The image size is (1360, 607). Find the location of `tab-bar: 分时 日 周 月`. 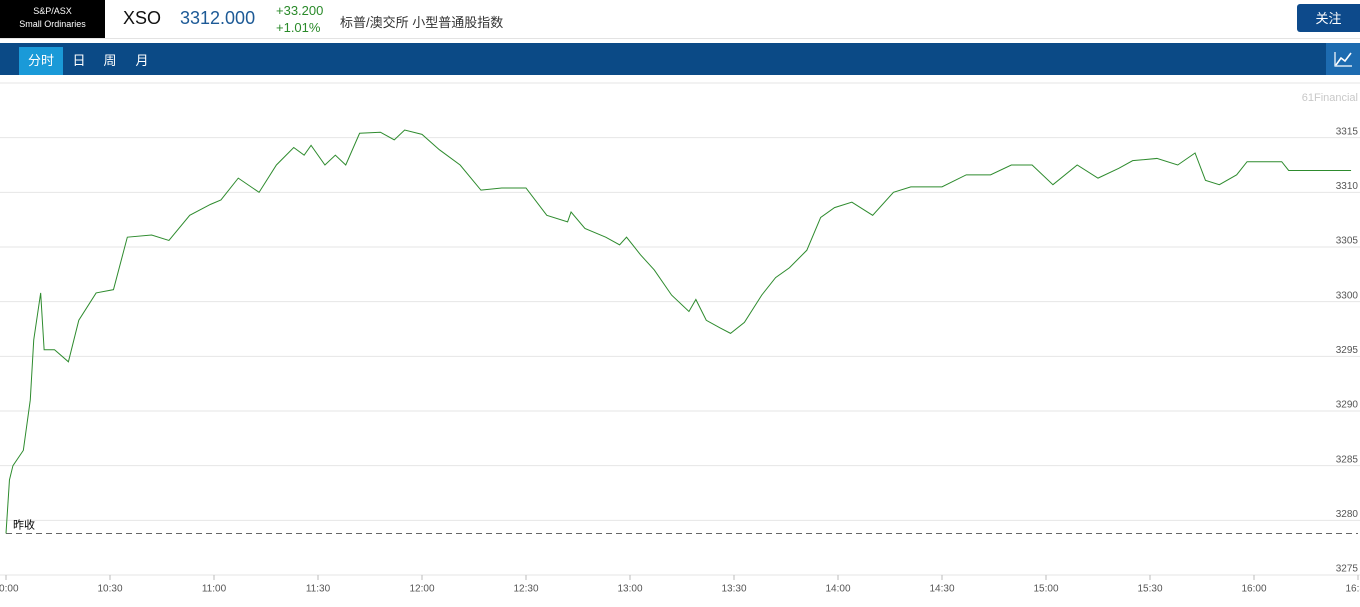

tab-bar: 分时 日 周 月 is located at coordinates (680, 59).